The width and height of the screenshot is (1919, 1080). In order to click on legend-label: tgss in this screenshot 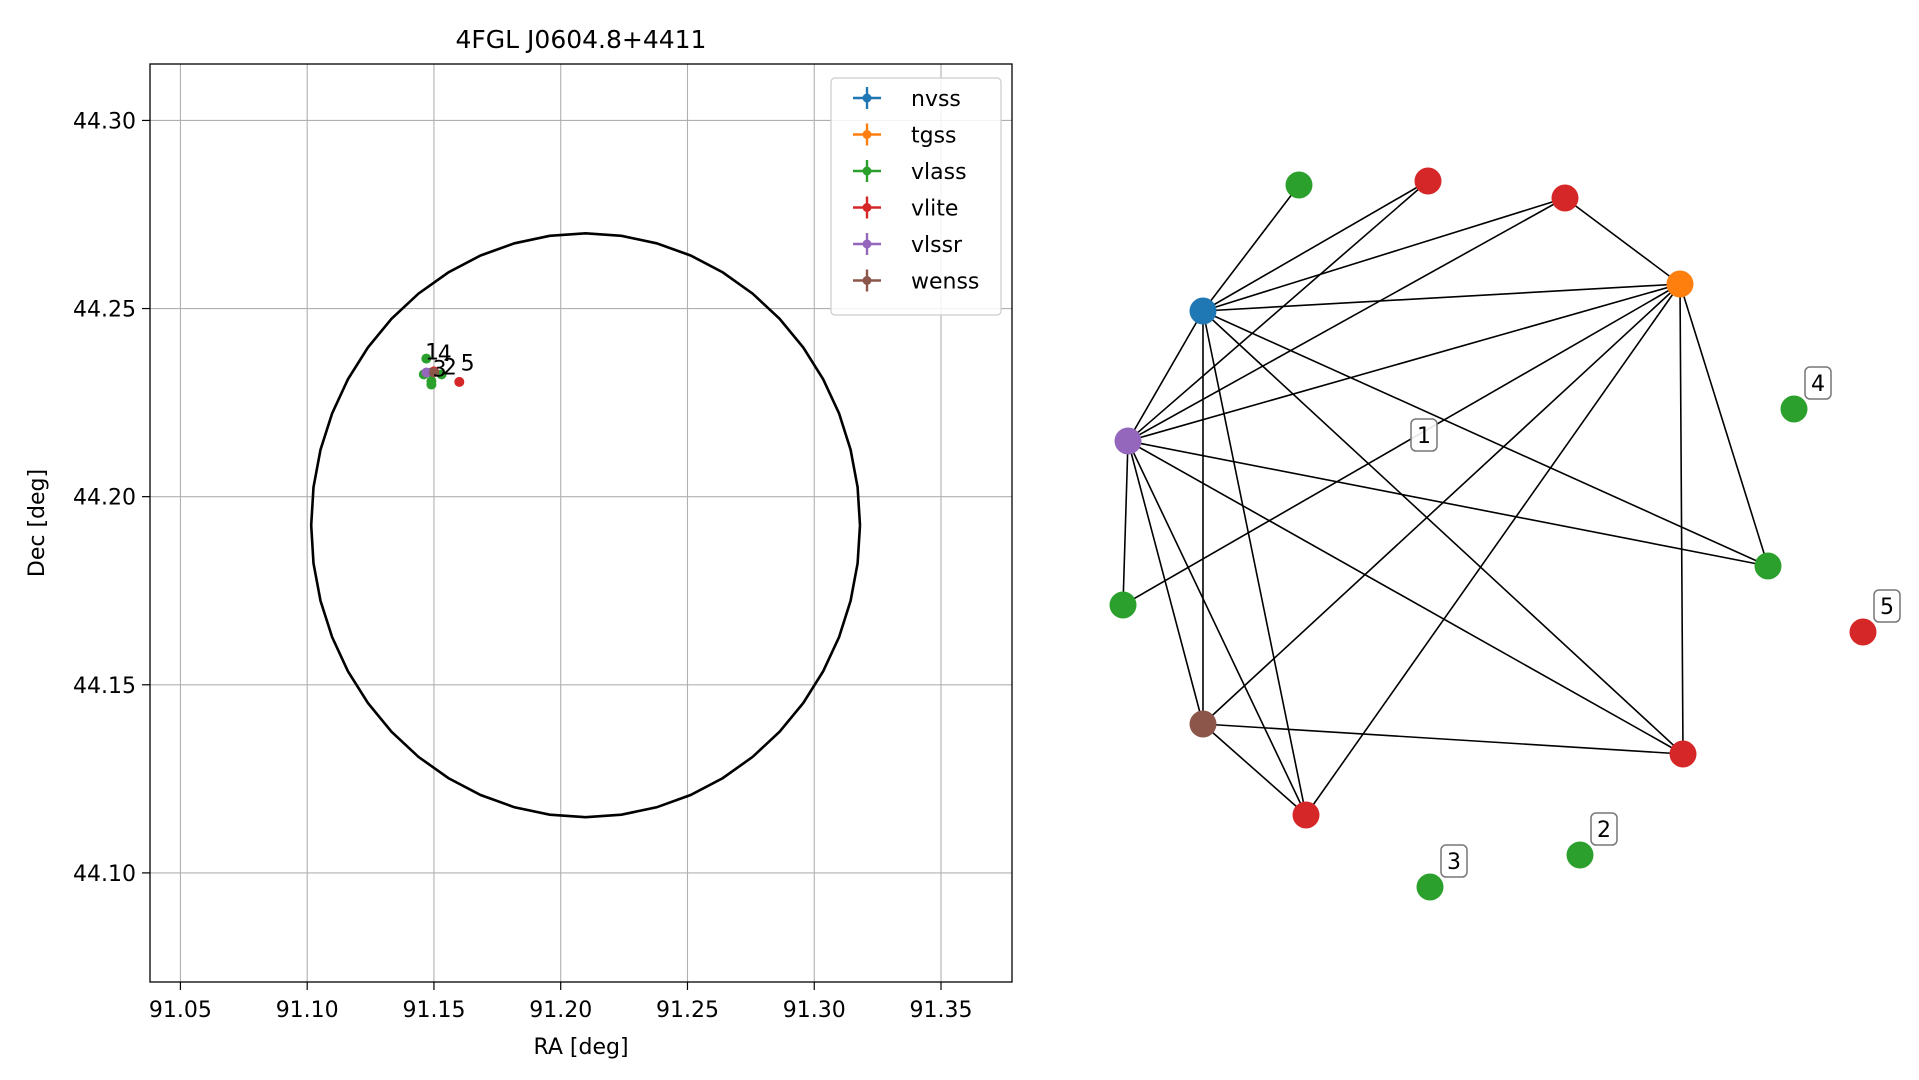, I will do `click(934, 136)`.